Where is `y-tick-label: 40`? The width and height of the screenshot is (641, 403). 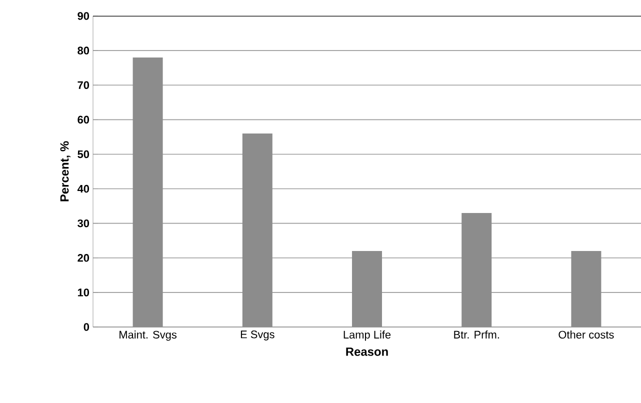 y-tick-label: 40 is located at coordinates (83, 188).